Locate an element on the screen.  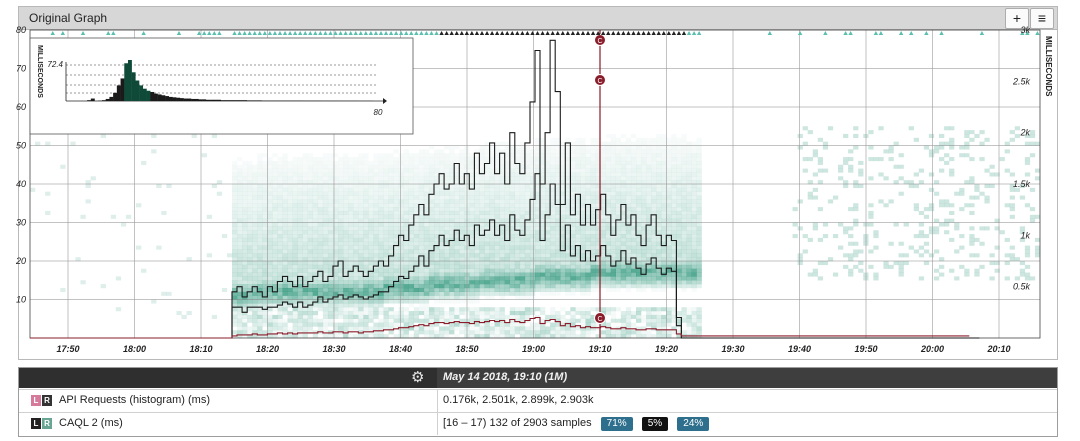
add-button: + is located at coordinates (1017, 18).